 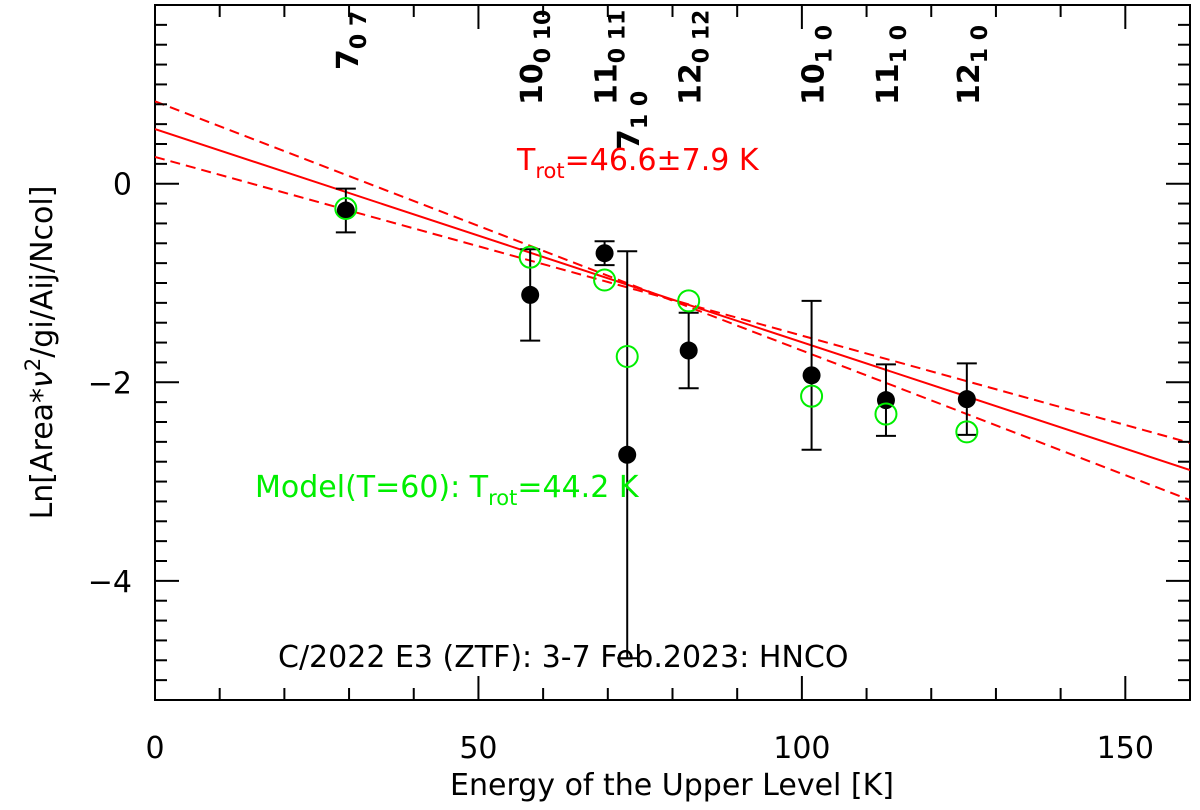 What do you see at coordinates (154, 748) in the screenshot?
I see `x-tick-label: 0` at bounding box center [154, 748].